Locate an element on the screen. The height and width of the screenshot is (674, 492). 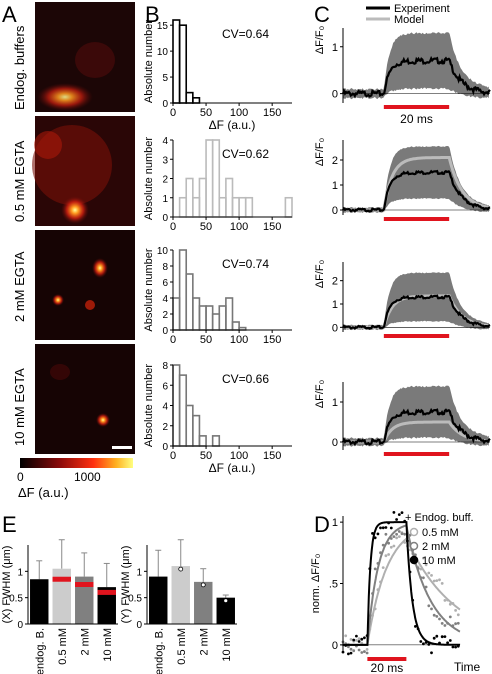
panel-letter-a: A is located at coordinates (9, 14).